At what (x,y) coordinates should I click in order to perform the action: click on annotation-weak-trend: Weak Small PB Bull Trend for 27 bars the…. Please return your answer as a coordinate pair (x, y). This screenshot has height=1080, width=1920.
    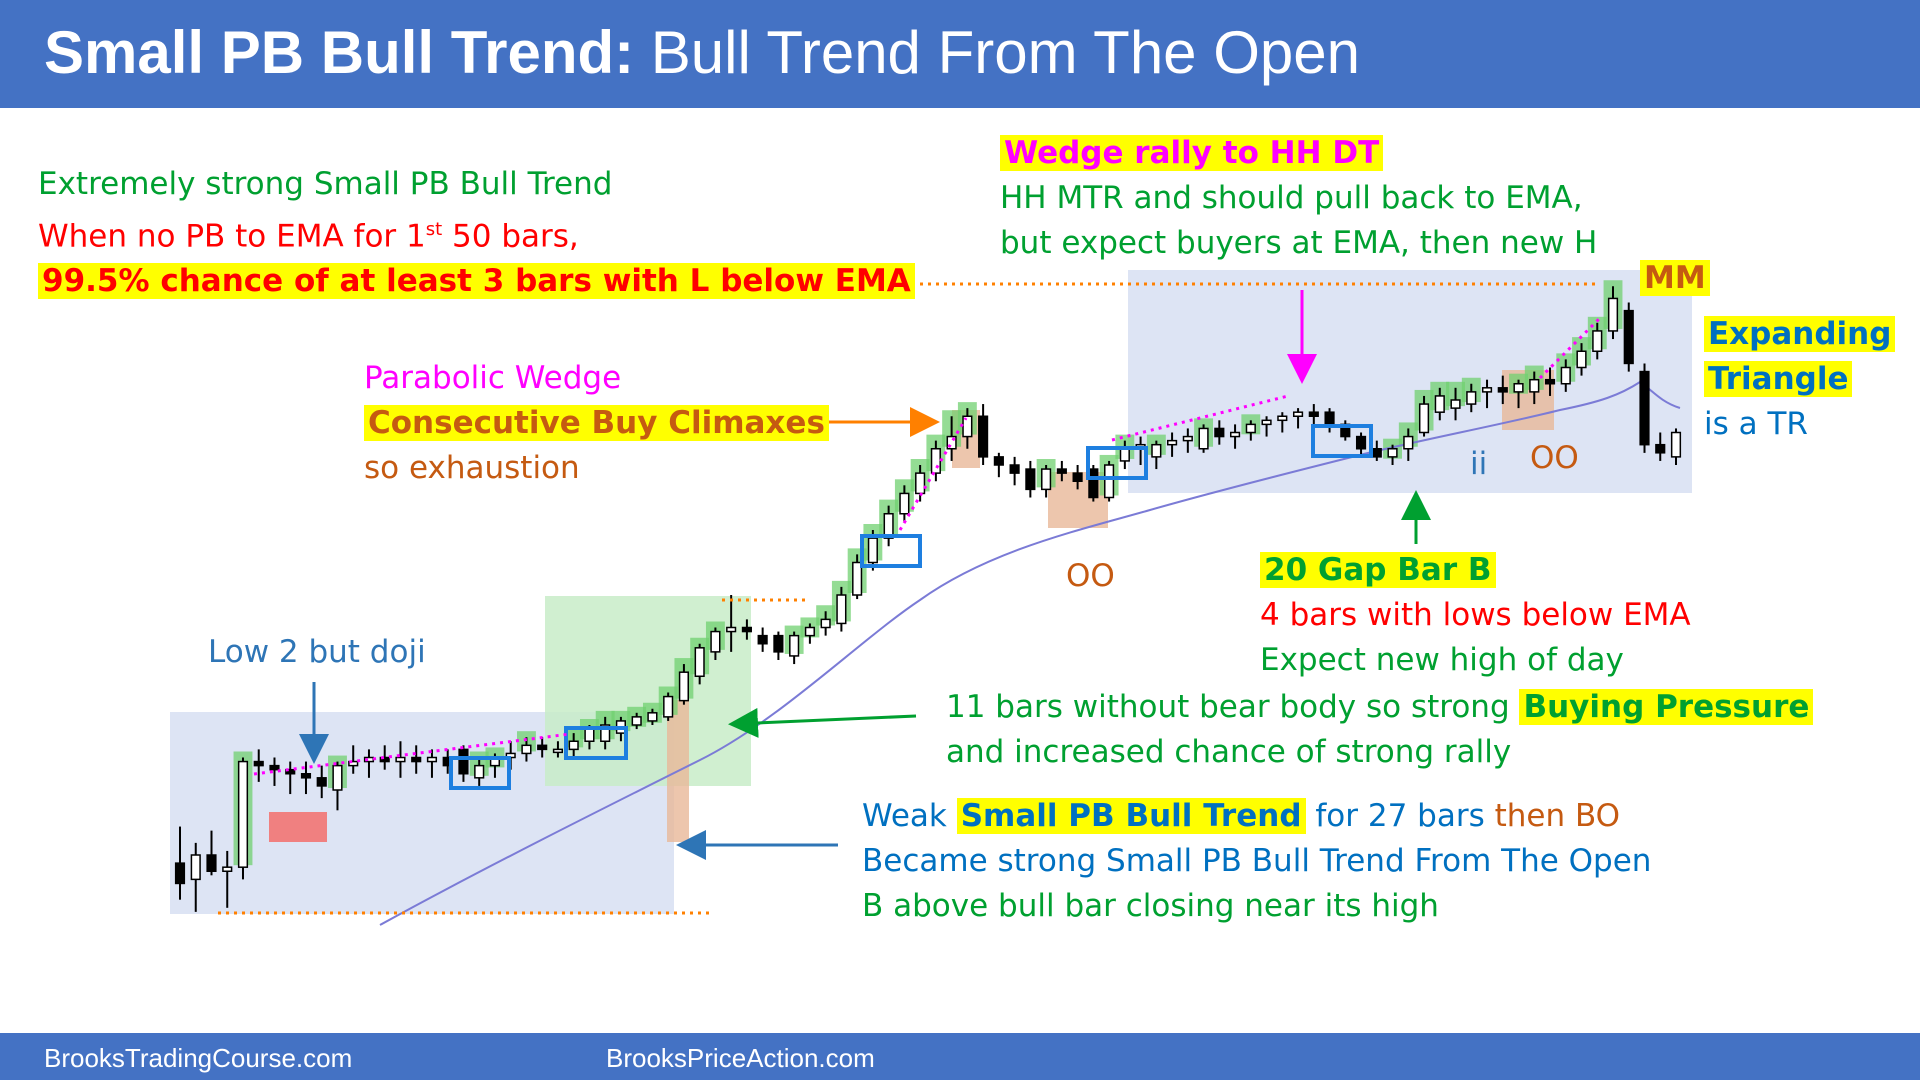
    Looking at the image, I should click on (1256, 861).